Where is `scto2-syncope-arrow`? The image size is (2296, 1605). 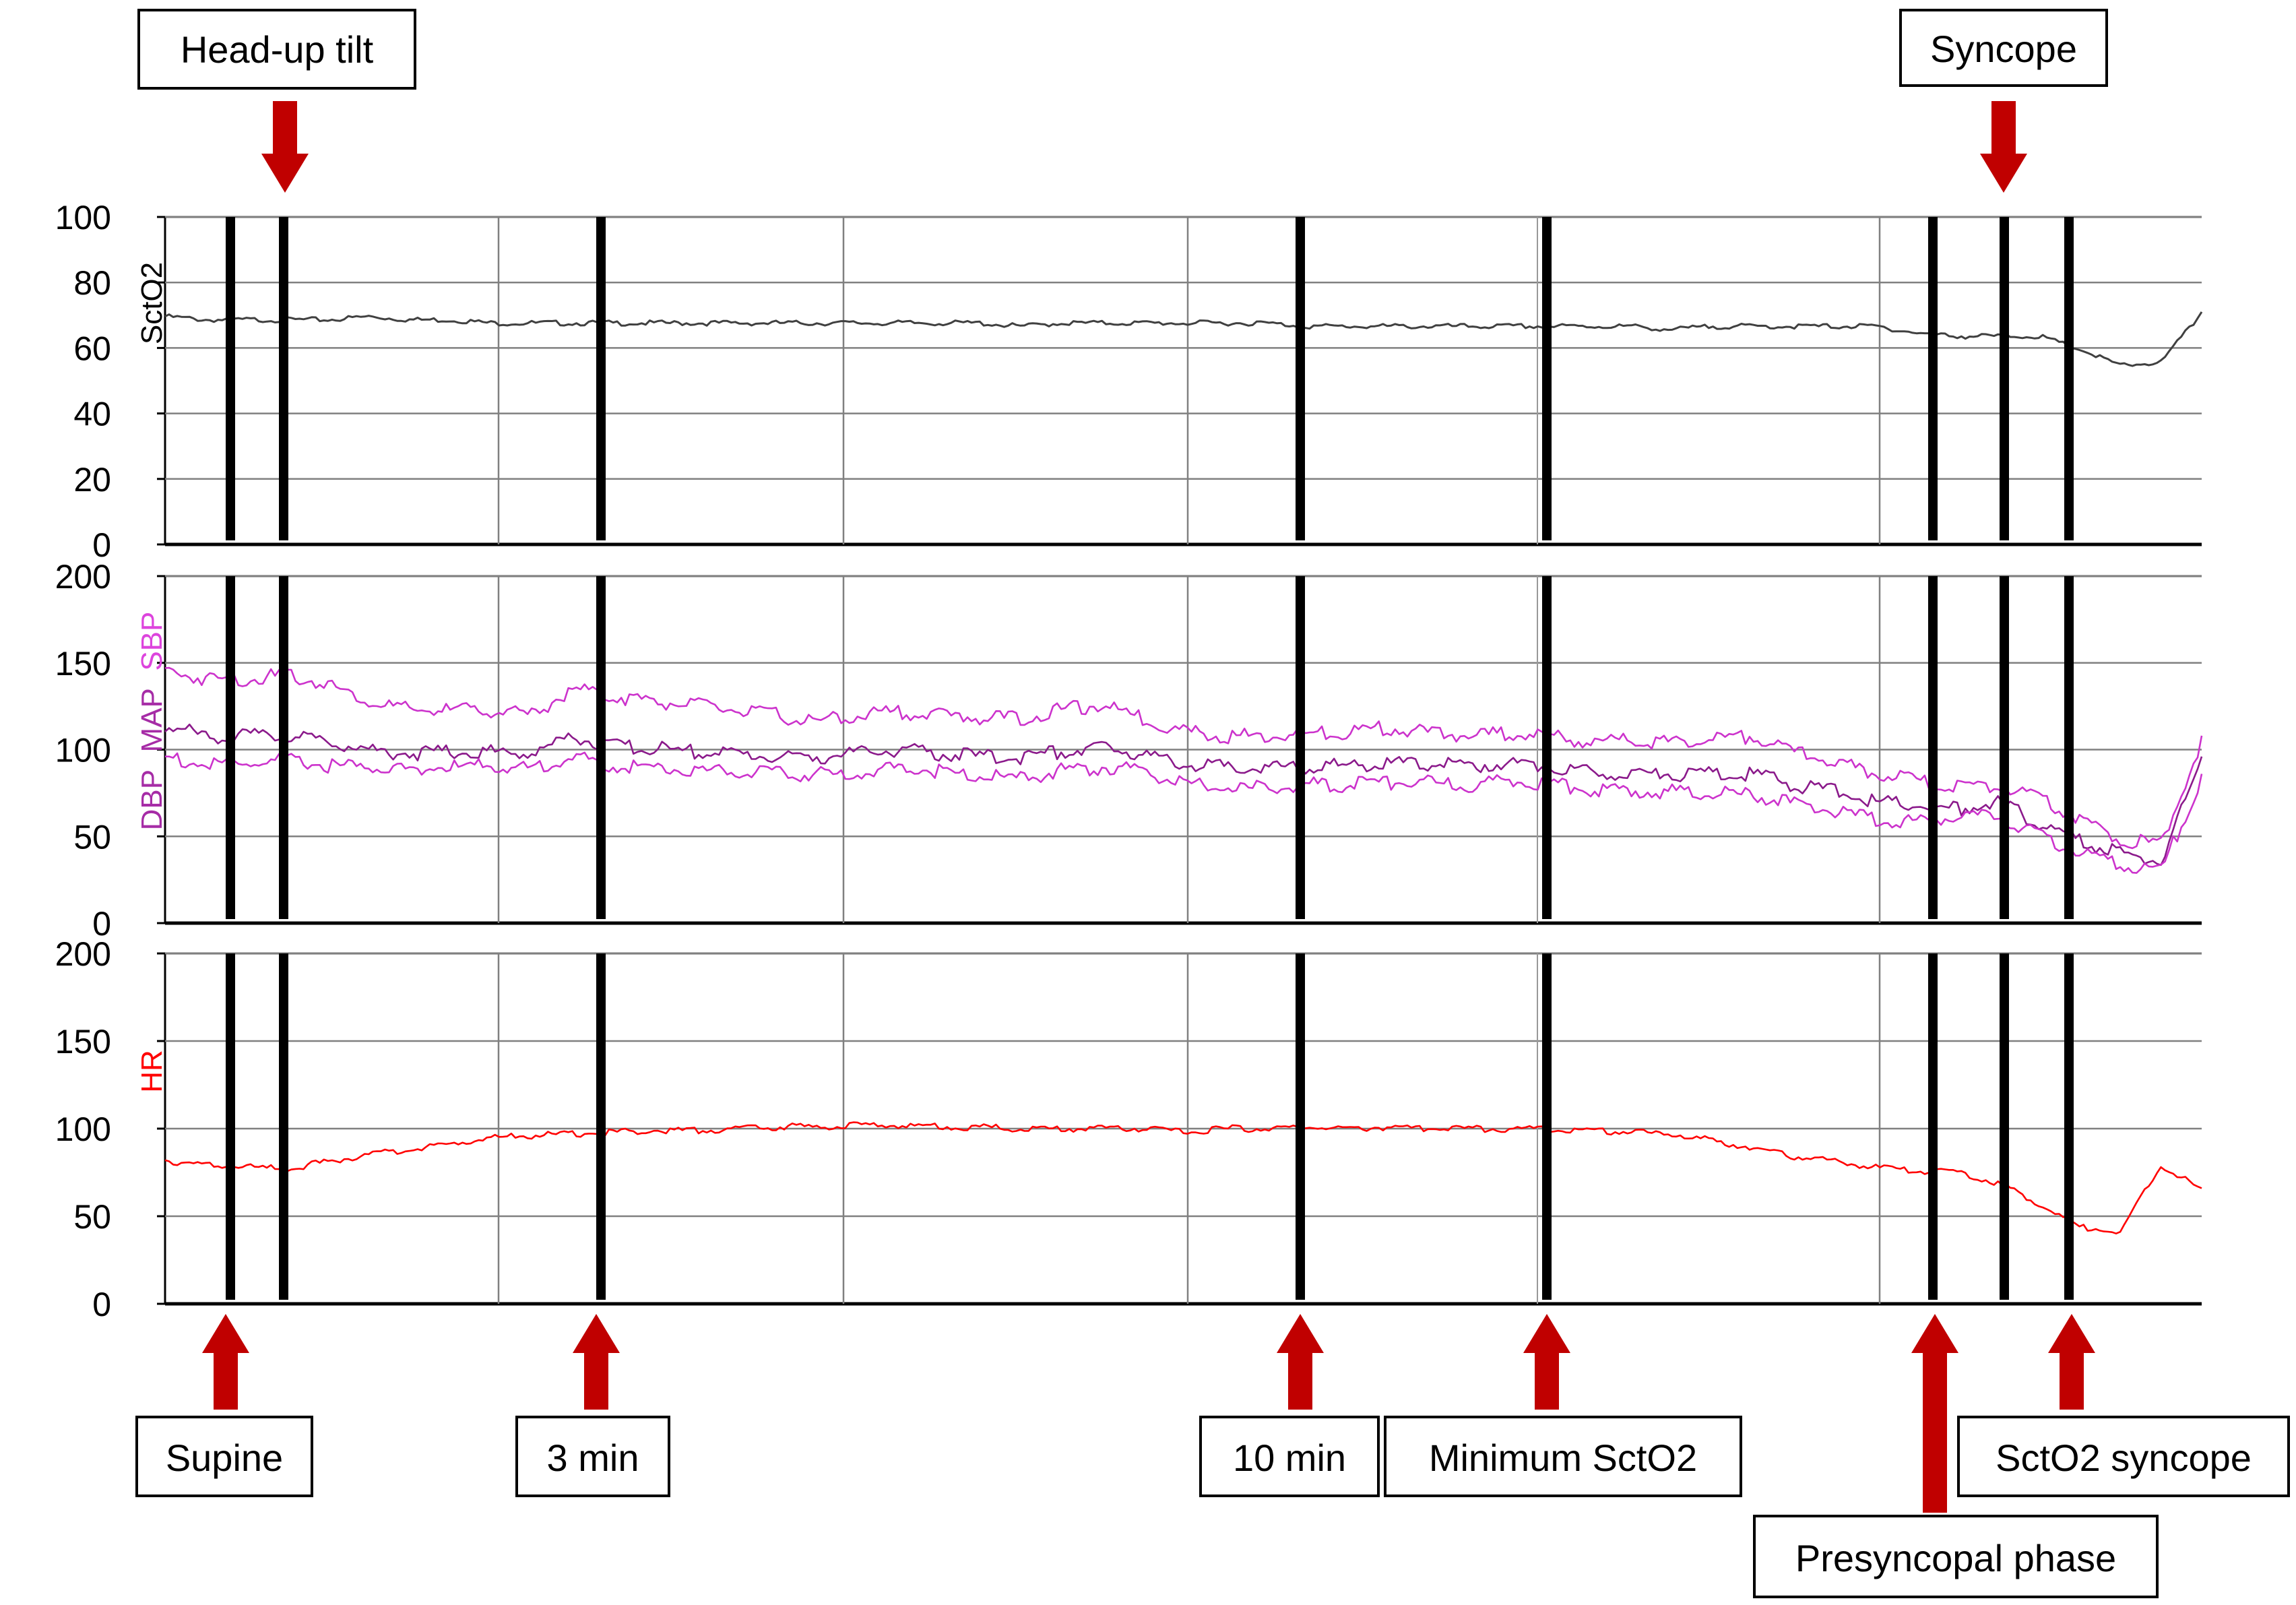
scto2-syncope-arrow is located at coordinates (2071, 1362).